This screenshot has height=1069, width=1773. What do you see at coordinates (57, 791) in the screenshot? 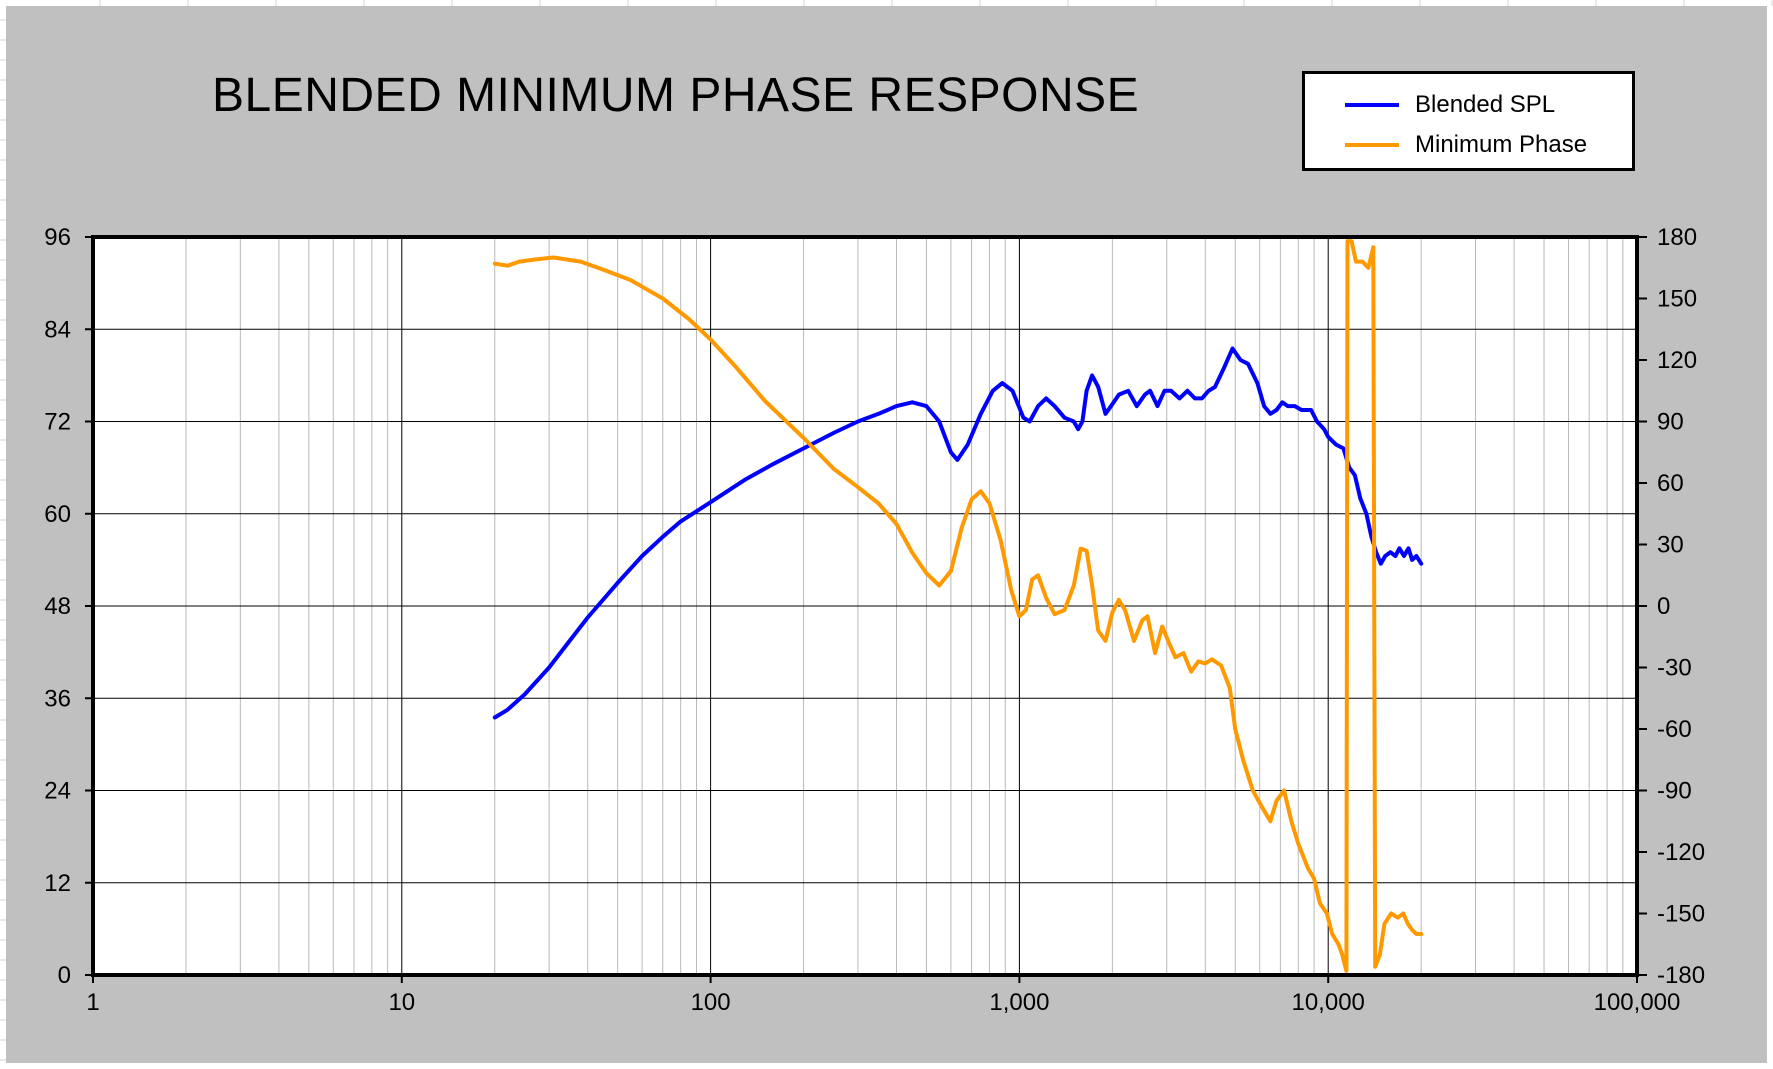
I see `left-axis-tick-label: 24` at bounding box center [57, 791].